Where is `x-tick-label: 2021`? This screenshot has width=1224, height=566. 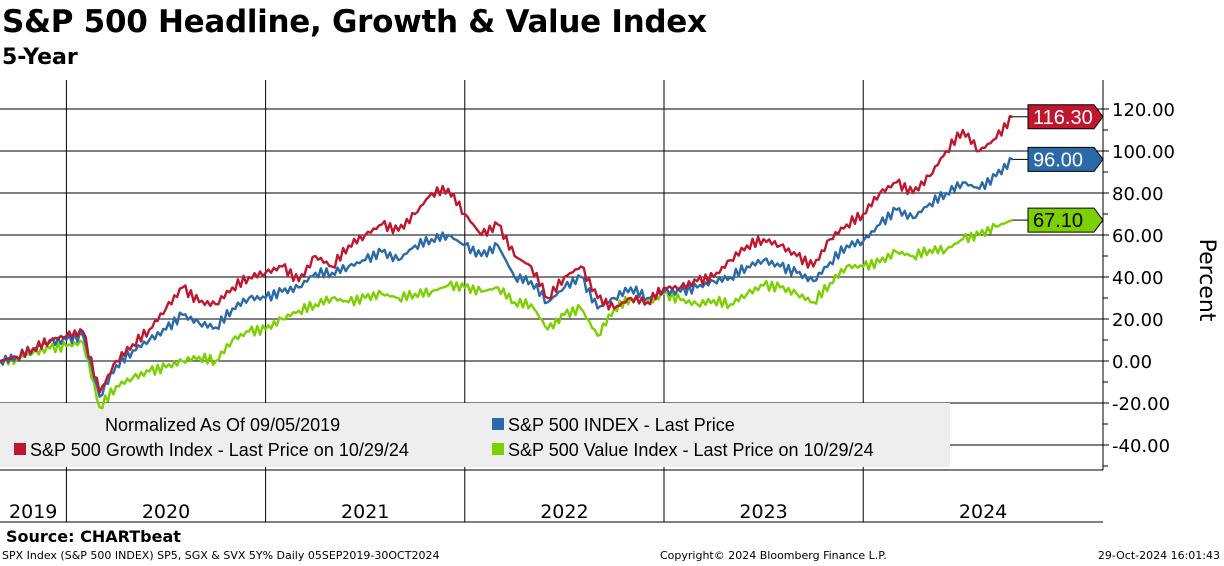
x-tick-label: 2021 is located at coordinates (365, 512).